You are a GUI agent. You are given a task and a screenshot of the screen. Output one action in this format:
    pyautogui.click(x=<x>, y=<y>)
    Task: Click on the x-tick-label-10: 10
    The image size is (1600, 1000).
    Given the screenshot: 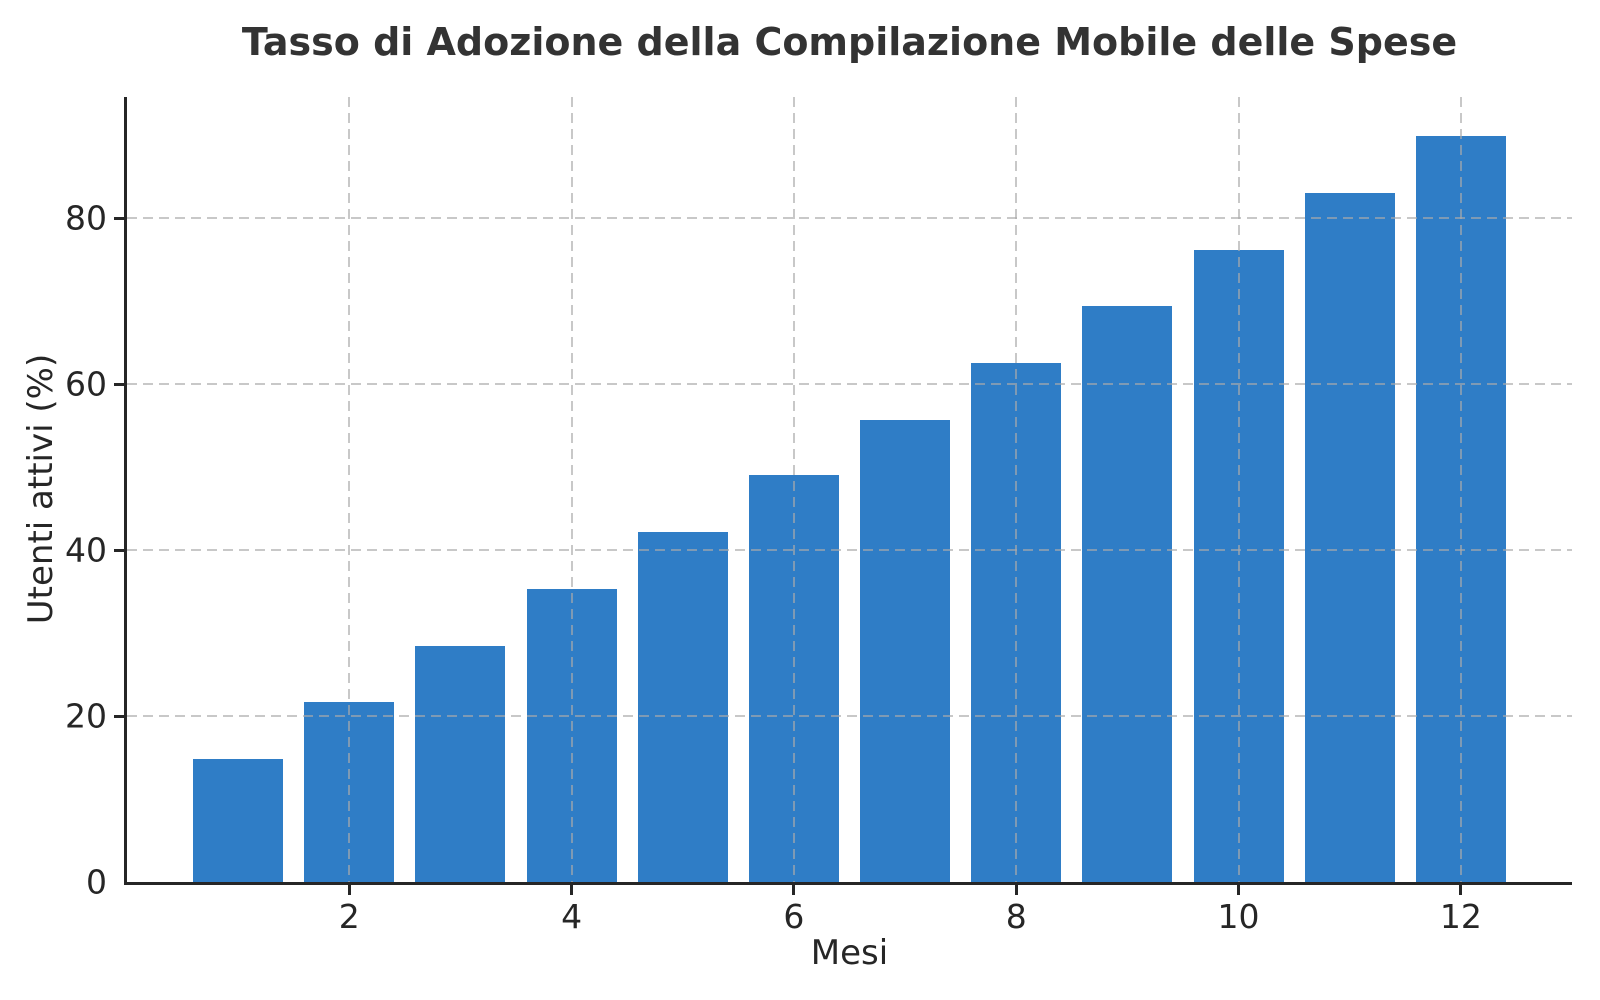 What is the action you would take?
    pyautogui.click(x=1238, y=916)
    